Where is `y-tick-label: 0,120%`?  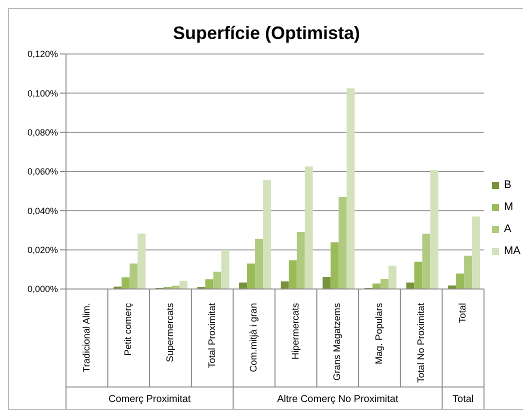
y-tick-label: 0,120% is located at coordinates (42, 54).